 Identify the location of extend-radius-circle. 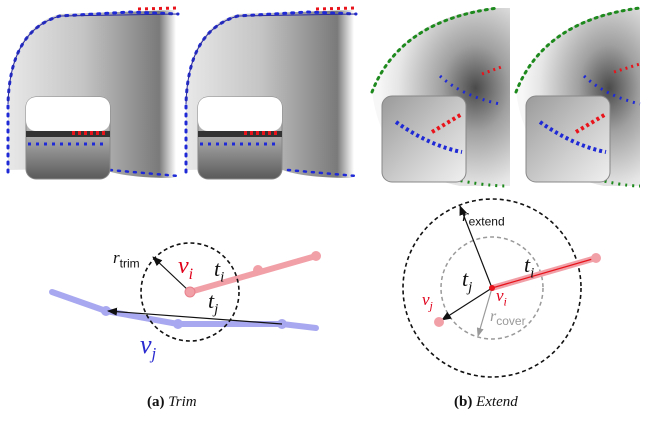
(492, 288).